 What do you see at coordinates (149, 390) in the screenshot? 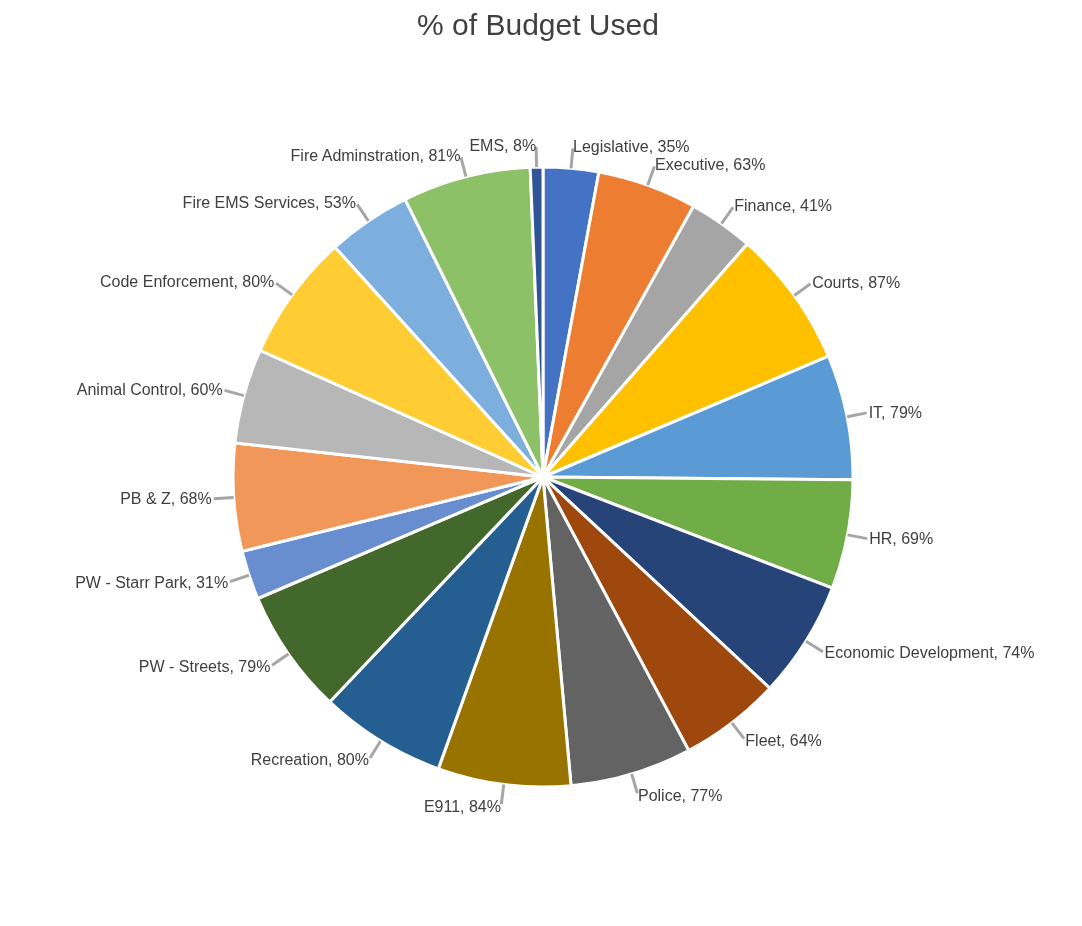
I see `slice-label: Animal Control, 60%` at bounding box center [149, 390].